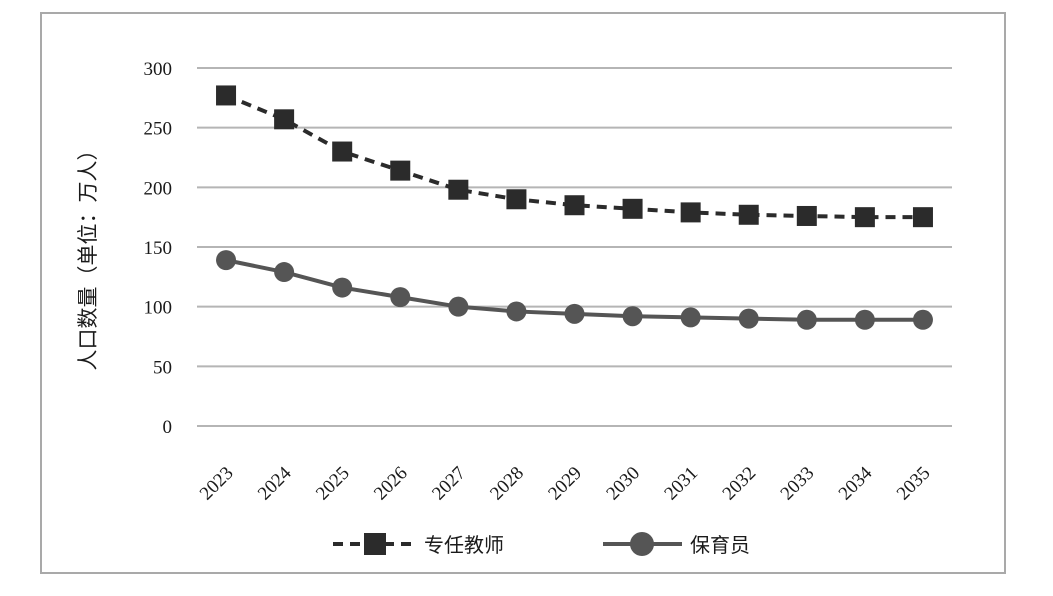  What do you see at coordinates (391, 484) in the screenshot?
I see `x-tick-label: 2026` at bounding box center [391, 484].